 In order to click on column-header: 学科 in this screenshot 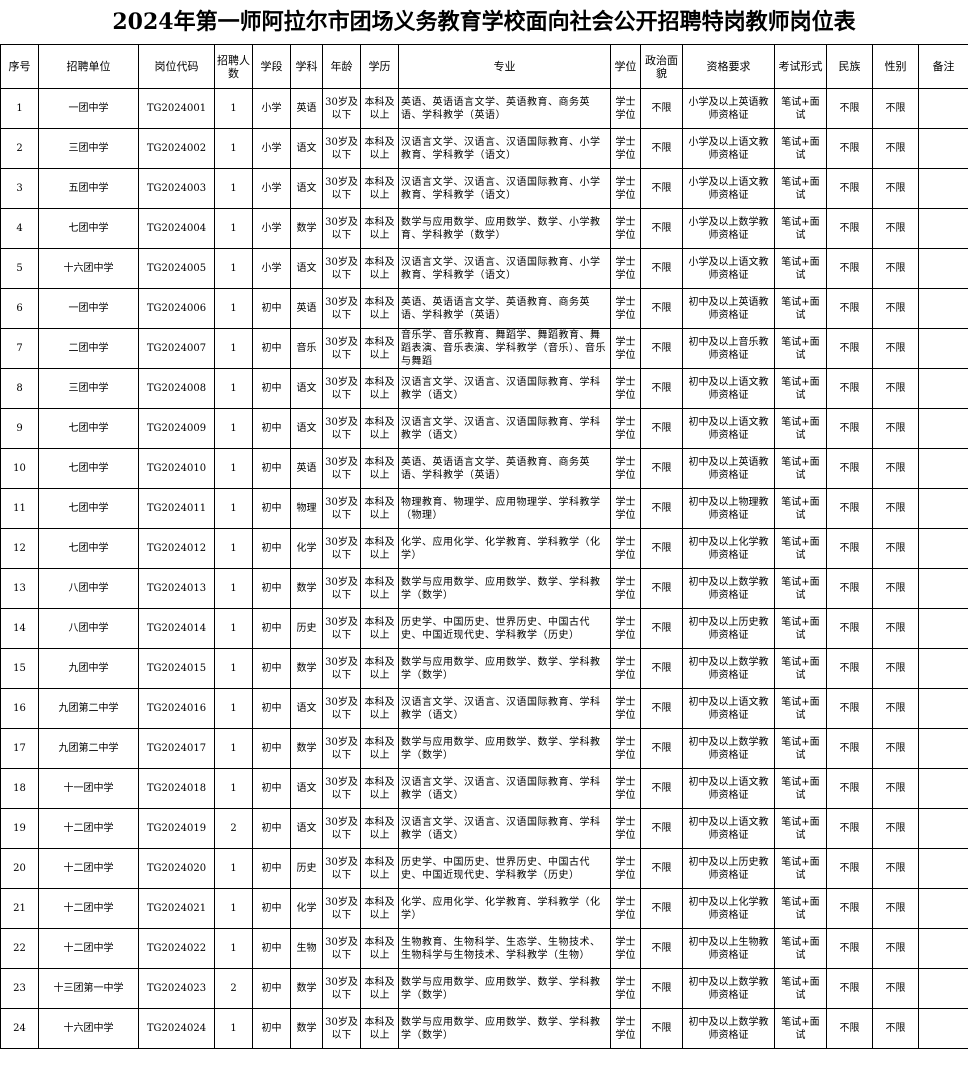, I will do `click(306, 66)`.